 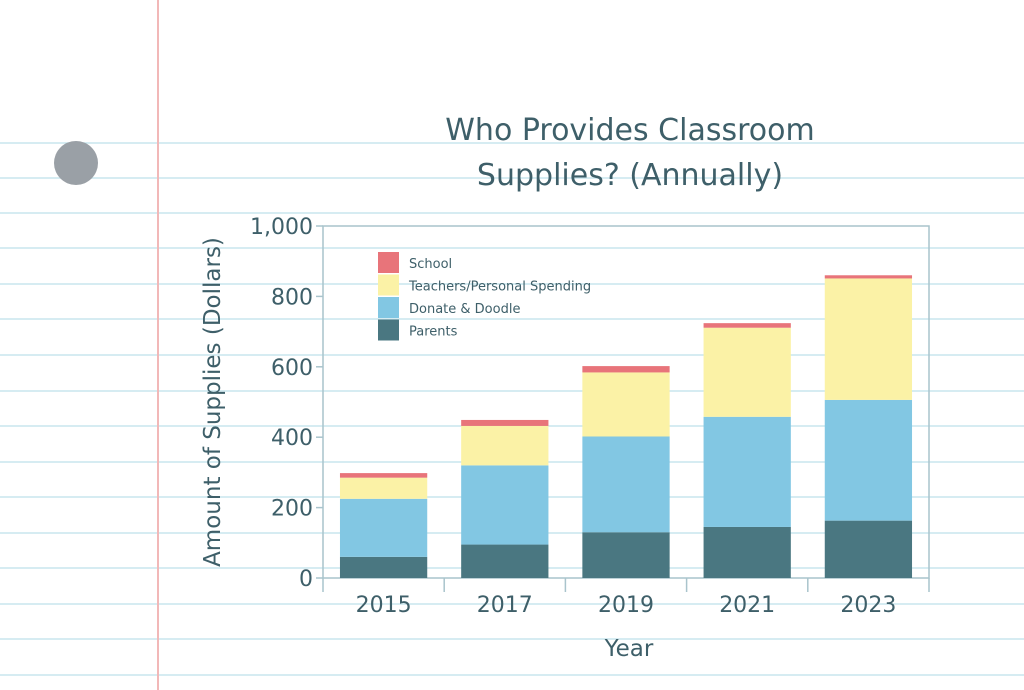 What do you see at coordinates (388, 307) in the screenshot?
I see `legend-swatch-donate` at bounding box center [388, 307].